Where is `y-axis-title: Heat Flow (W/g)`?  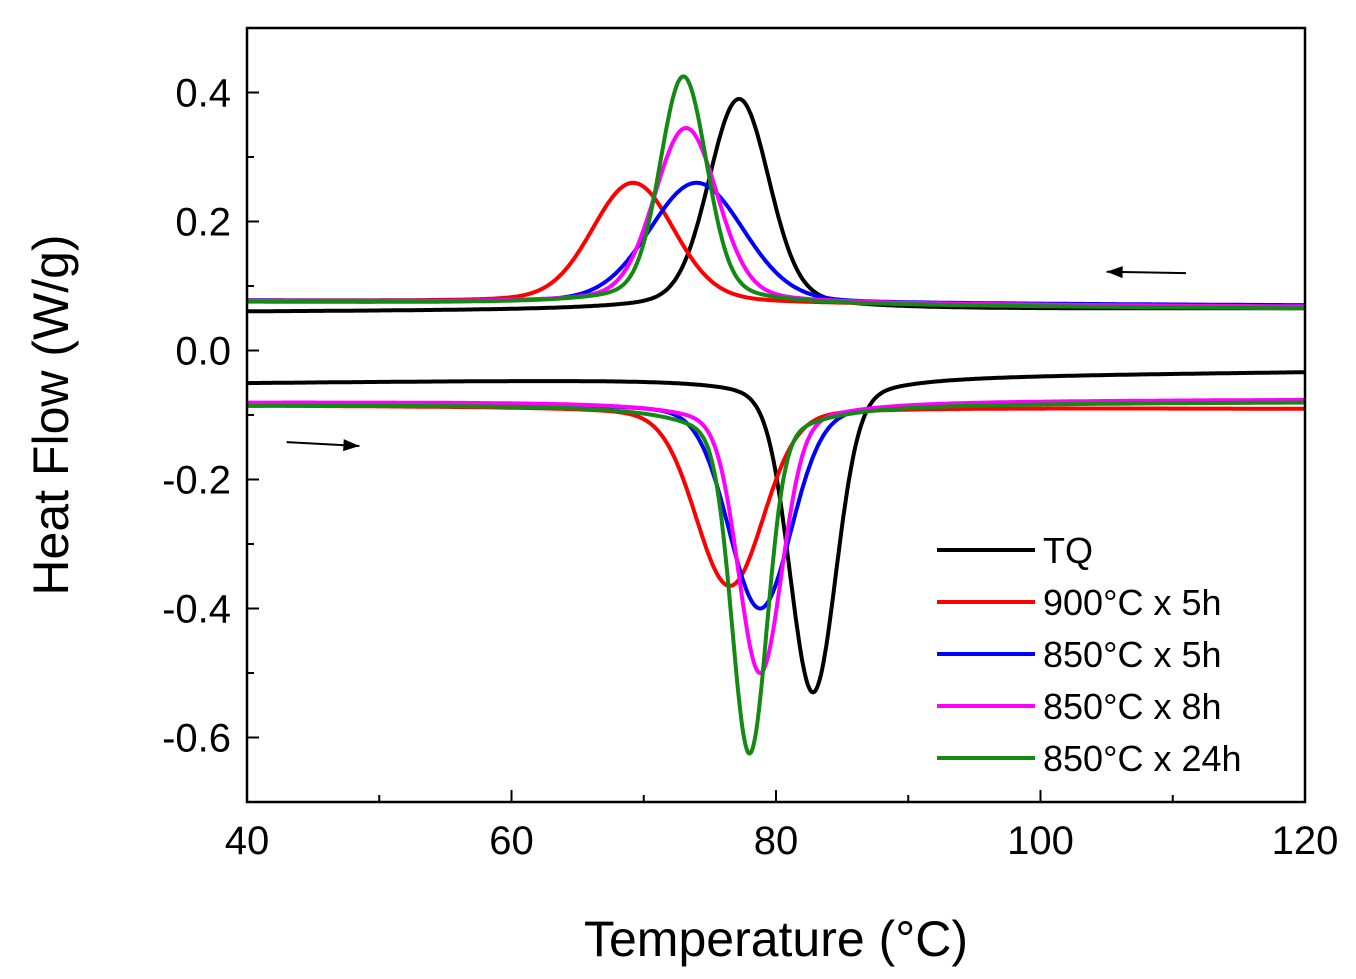 y-axis-title: Heat Flow (W/g) is located at coordinates (51, 414).